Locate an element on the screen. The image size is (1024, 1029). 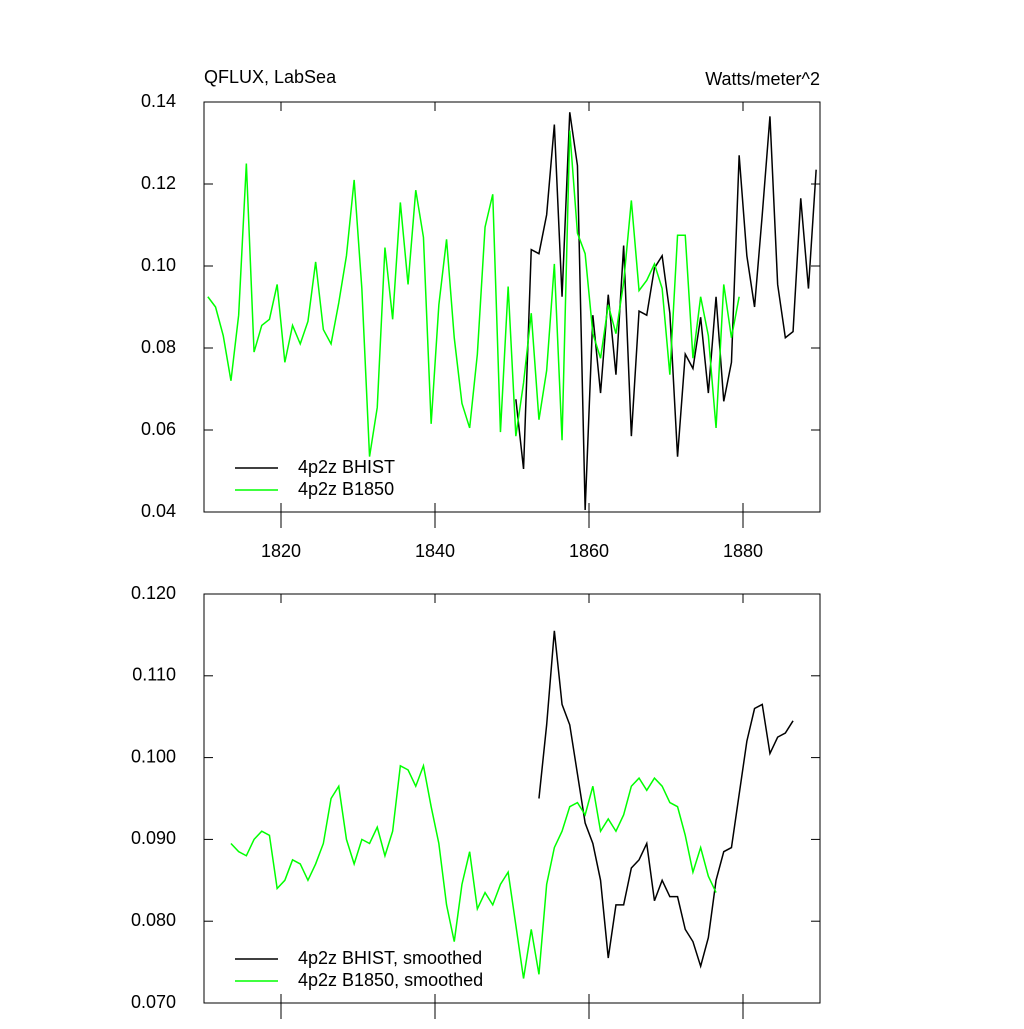
y-tick-label: 0.080 is located at coordinates (153, 920).